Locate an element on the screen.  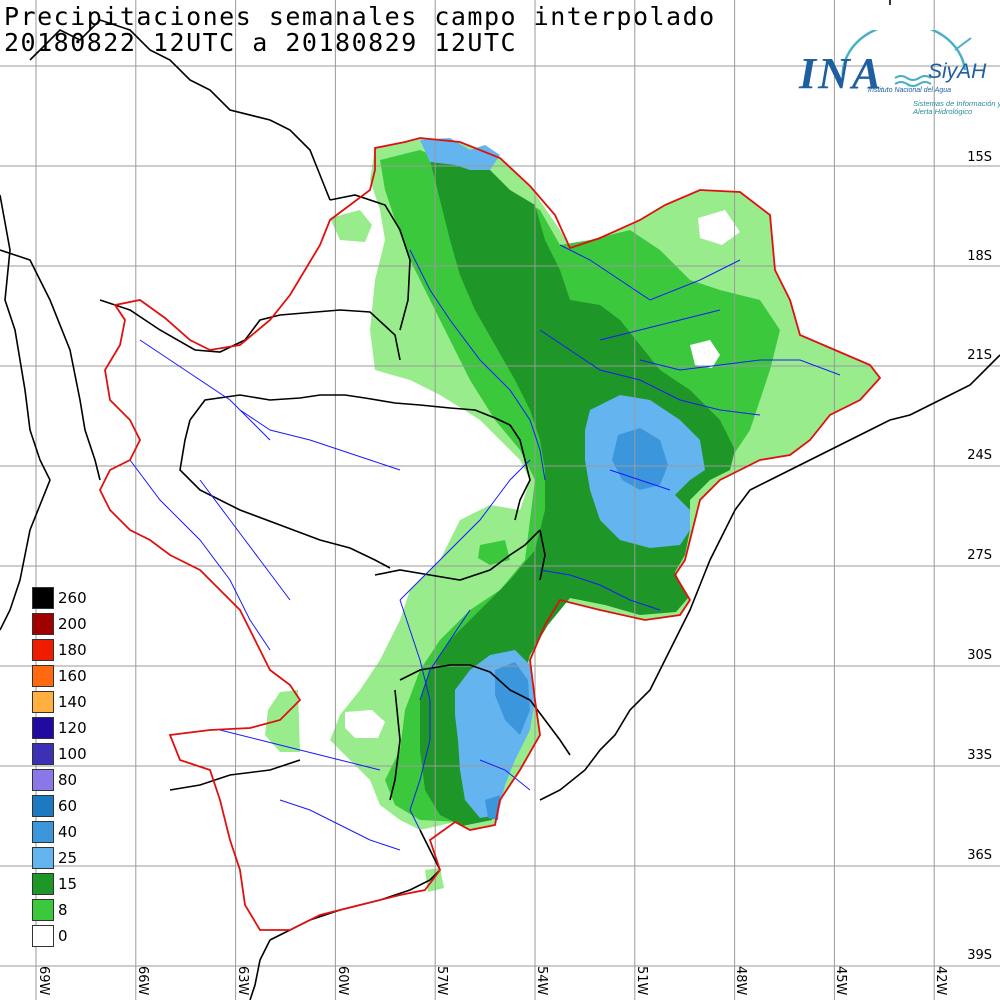
lat-label-18s: 18S is located at coordinates (979, 256).